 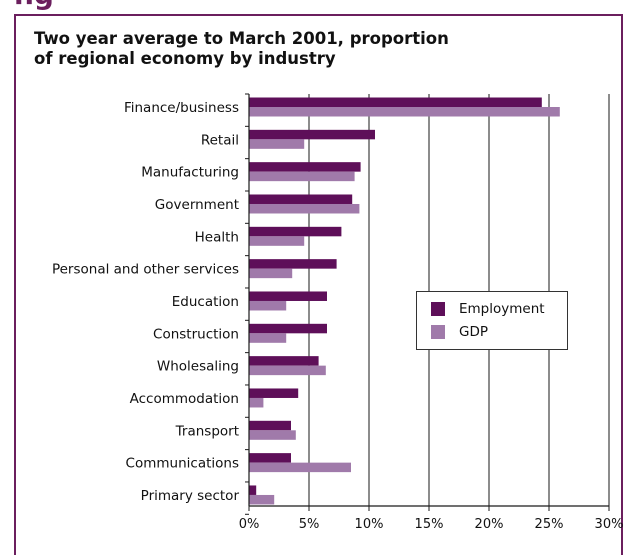 I want to click on x-tick-label-2: 10%, so click(x=369, y=524).